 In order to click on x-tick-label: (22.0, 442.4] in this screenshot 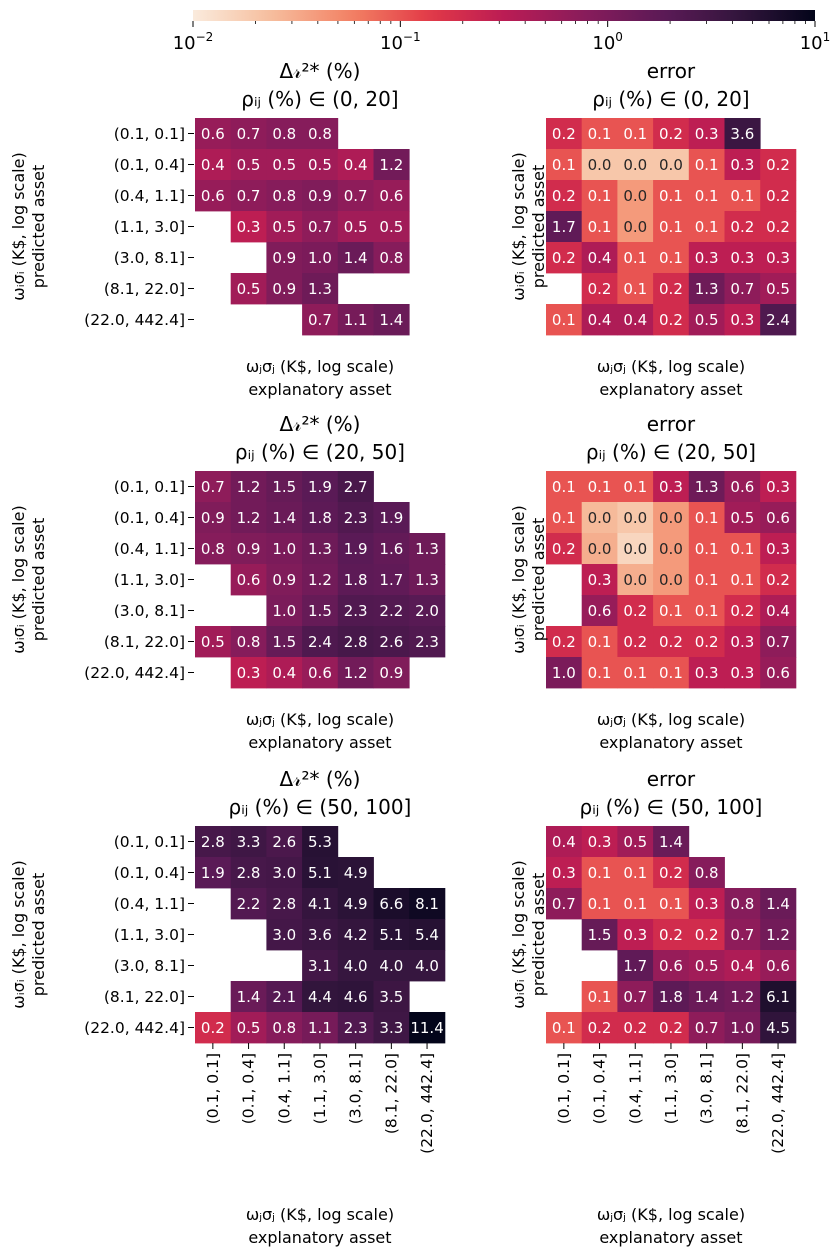, I will do `click(427, 1103)`.